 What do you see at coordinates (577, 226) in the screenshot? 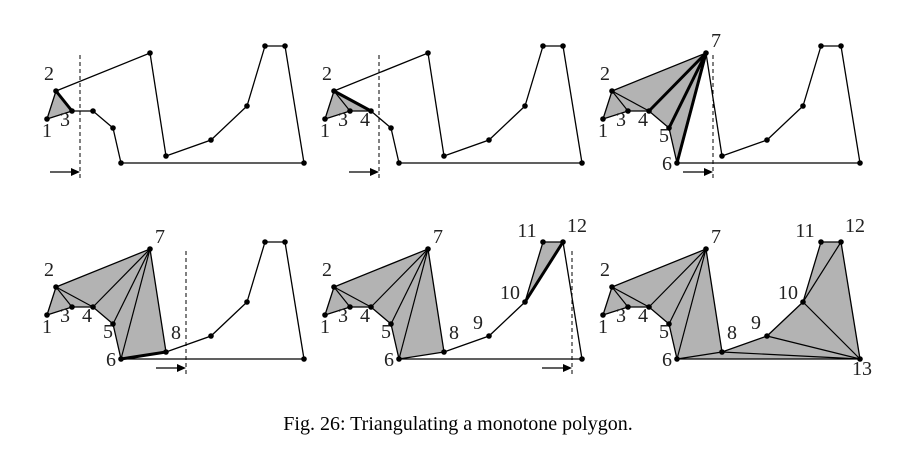
I see `vertex-label: 12` at bounding box center [577, 226].